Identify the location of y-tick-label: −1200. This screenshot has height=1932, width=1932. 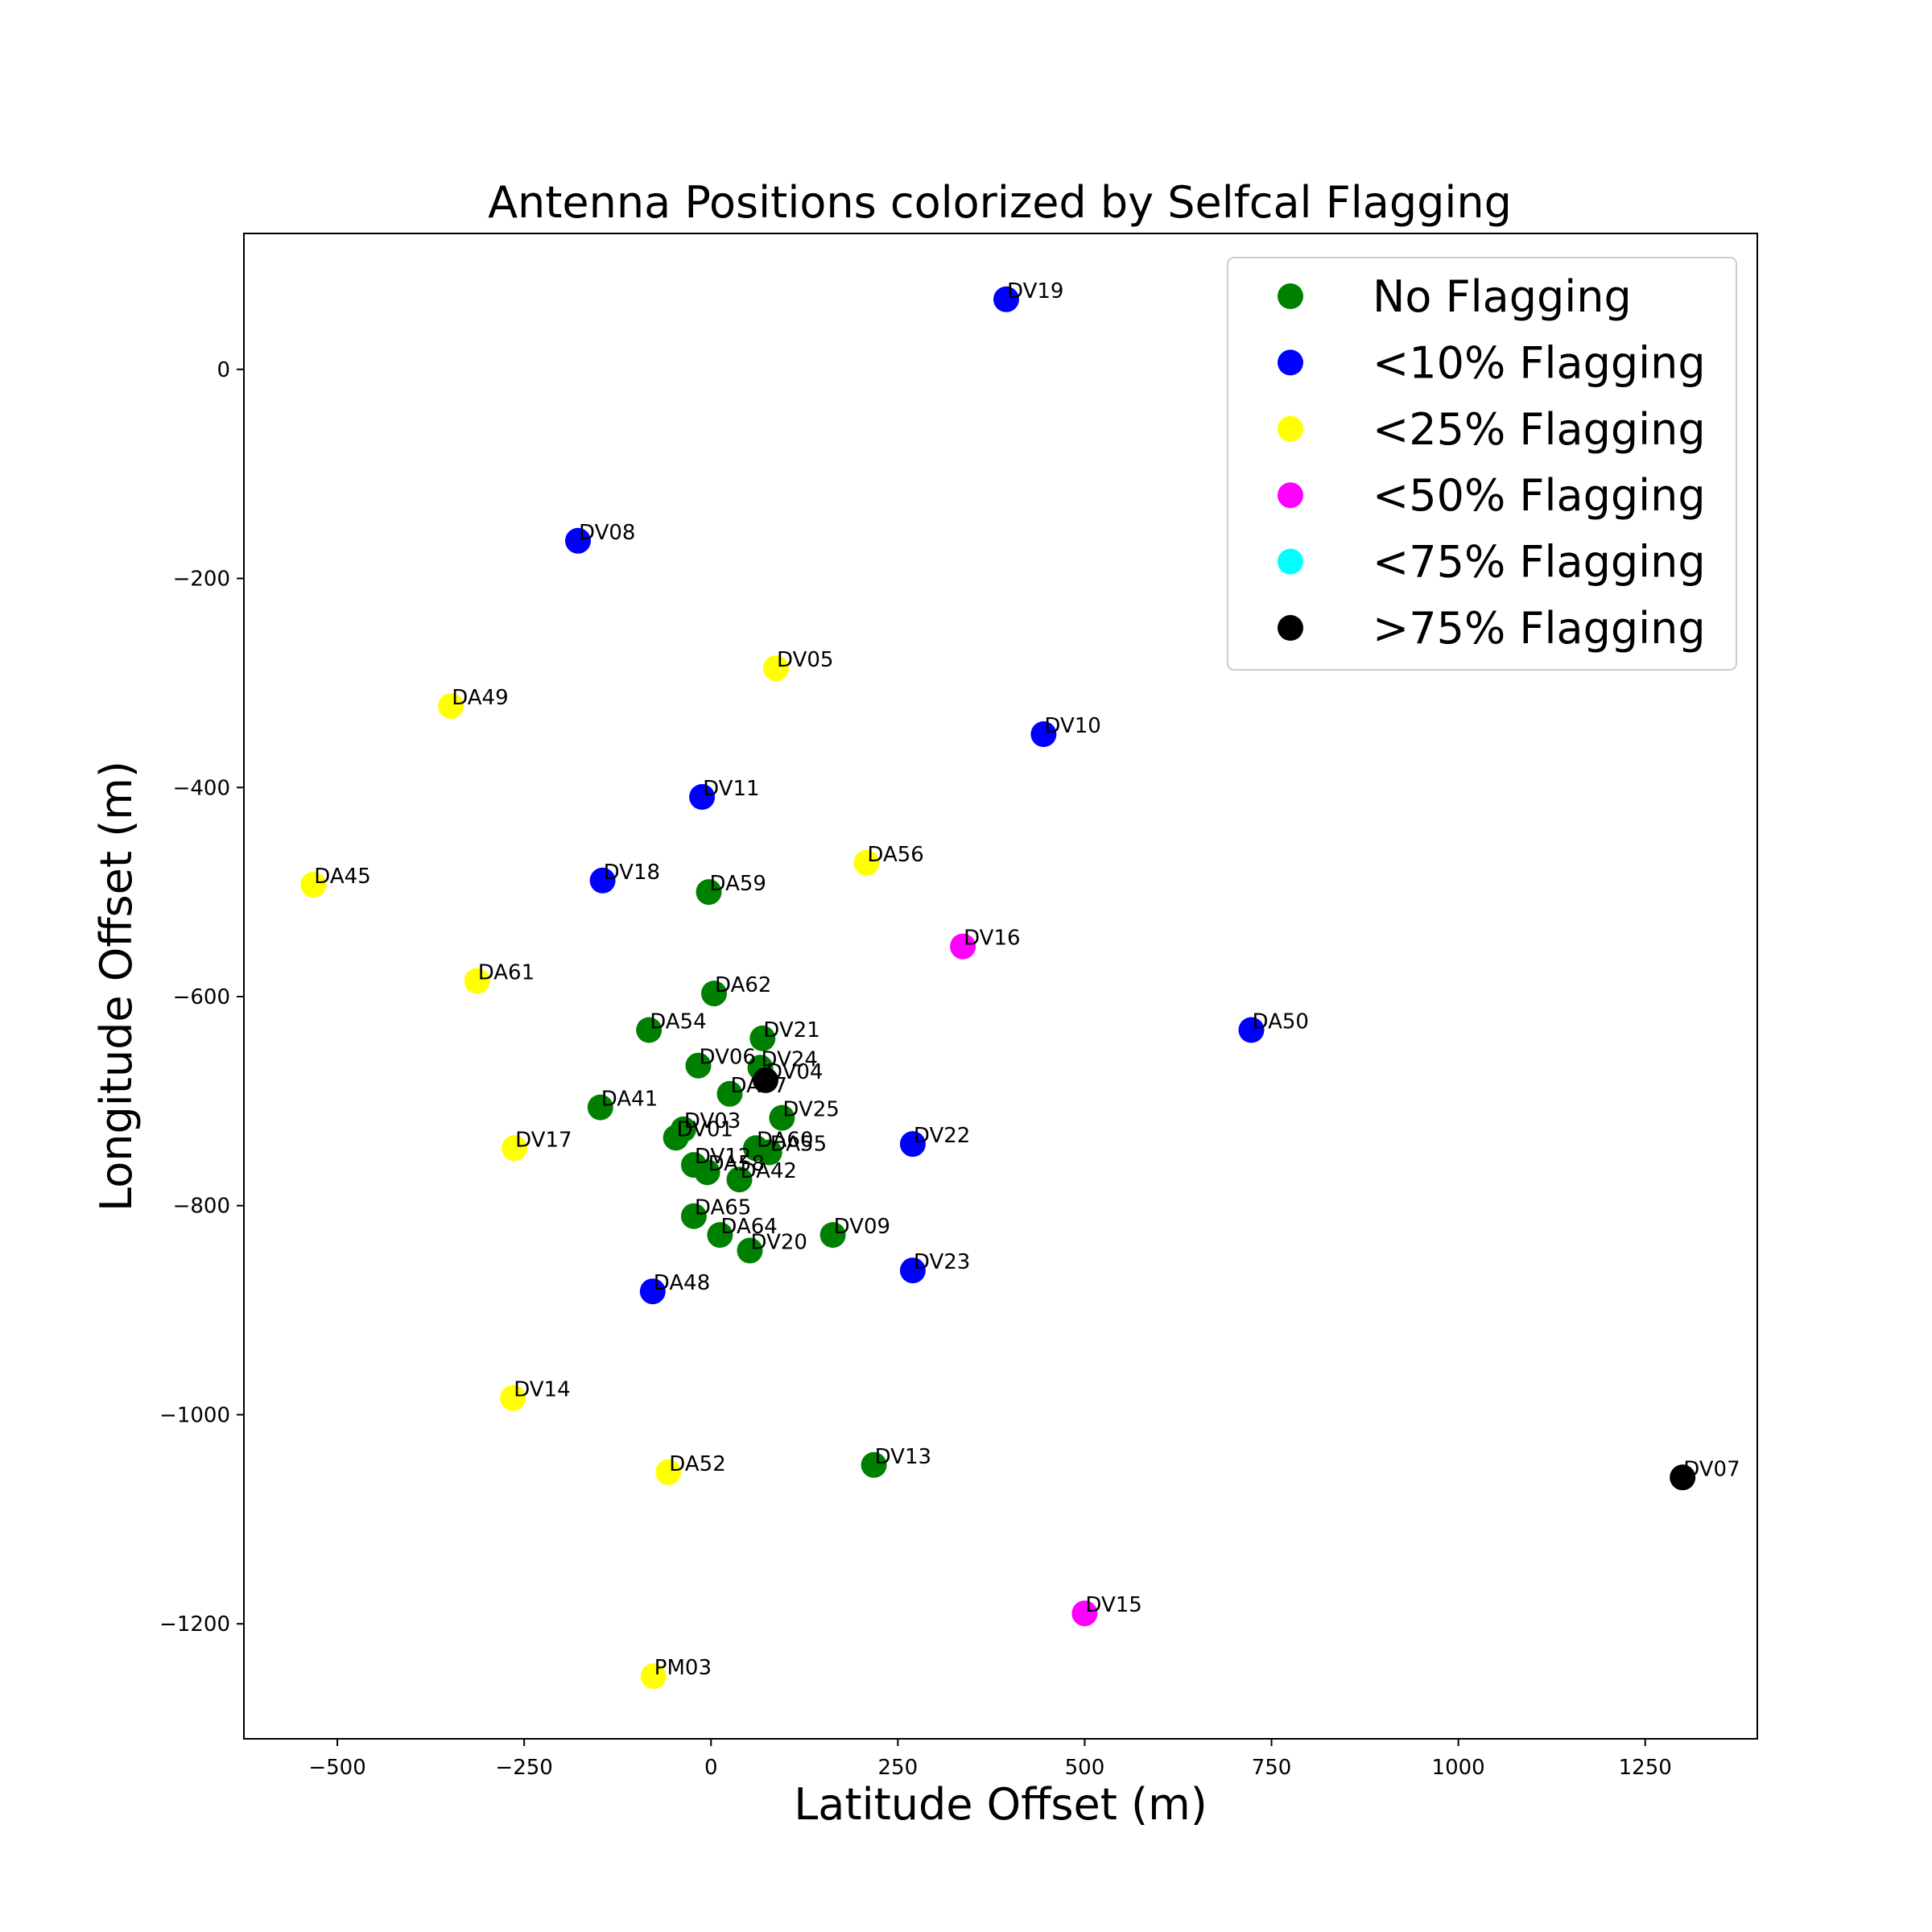
(194, 1624).